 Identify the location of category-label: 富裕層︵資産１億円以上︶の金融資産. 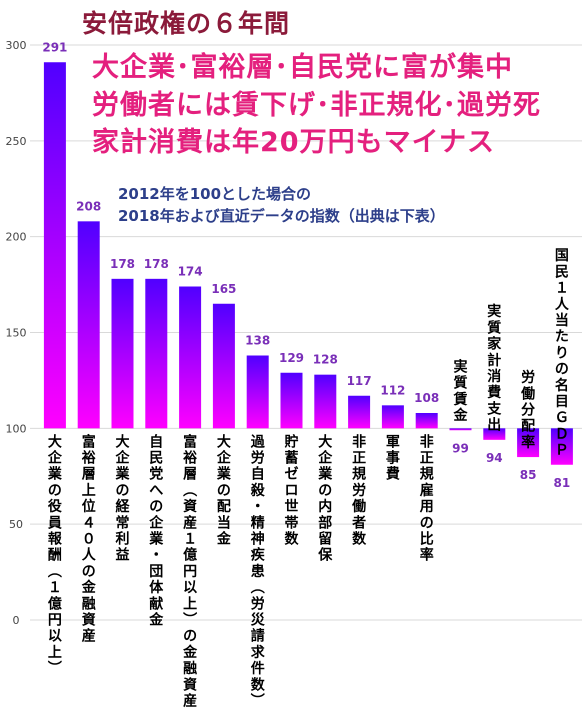
(190, 571).